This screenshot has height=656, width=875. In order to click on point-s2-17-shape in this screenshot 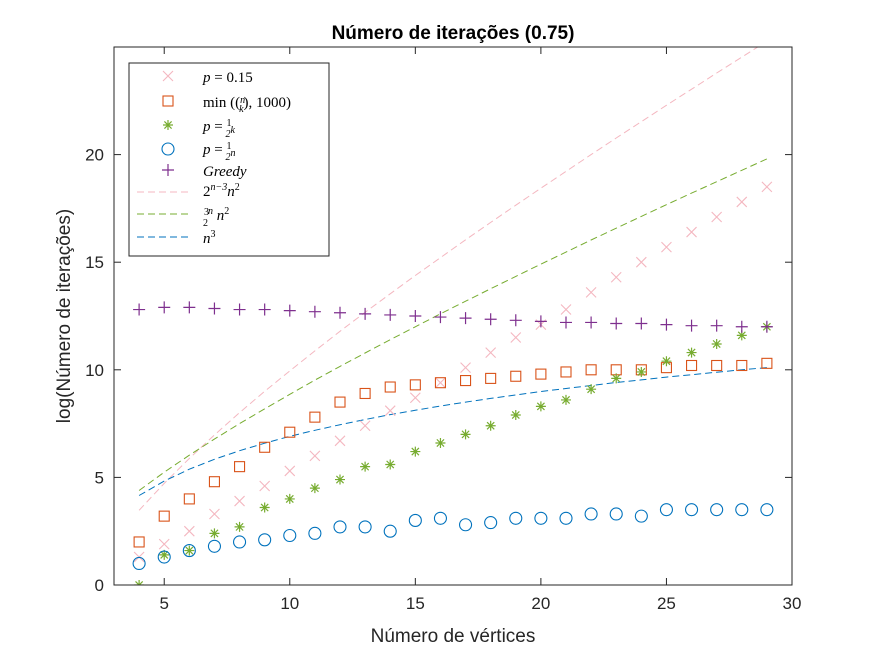, I will do `click(566, 399)`.